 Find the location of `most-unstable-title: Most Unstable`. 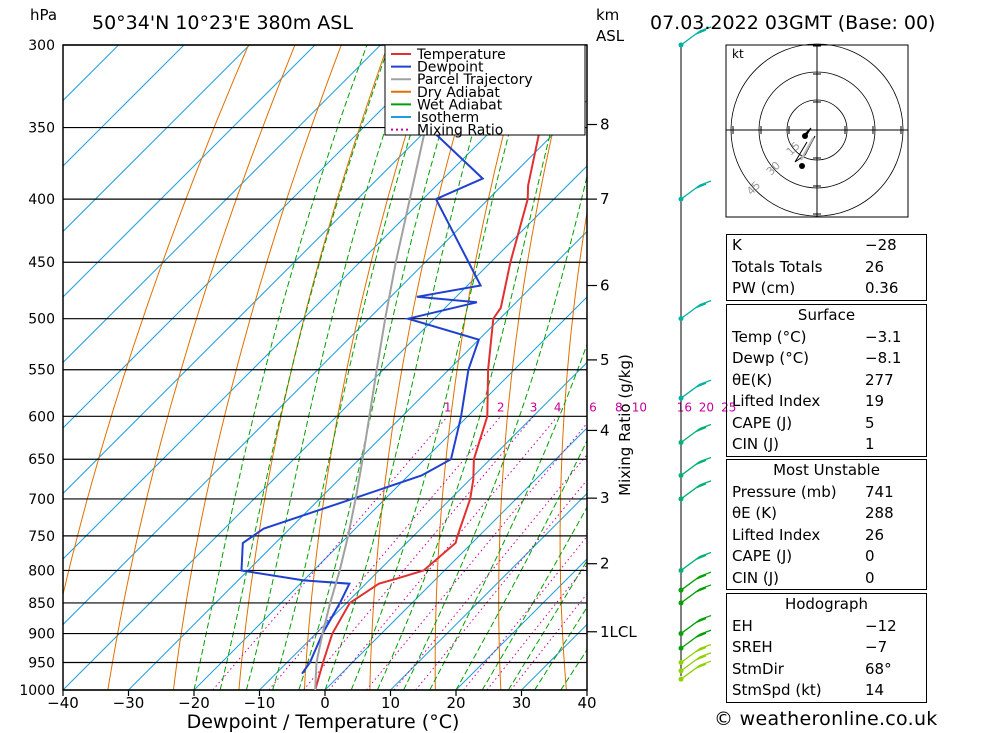

most-unstable-title: Most Unstable is located at coordinates (826, 470).